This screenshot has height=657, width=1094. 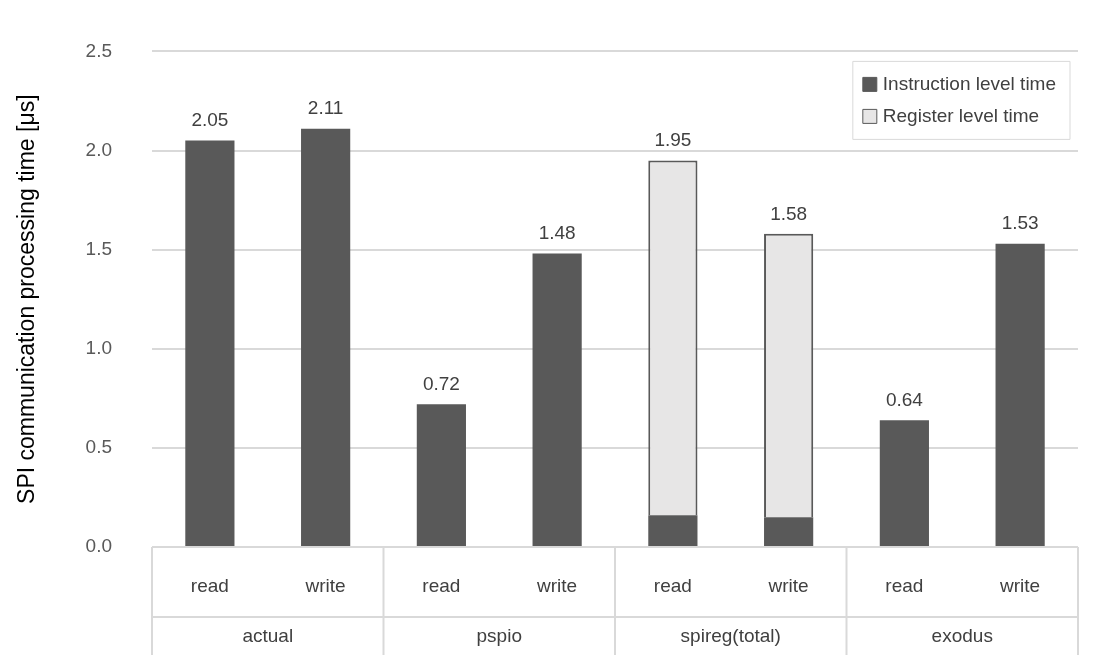 I want to click on total-label: 0.72, so click(x=441, y=383).